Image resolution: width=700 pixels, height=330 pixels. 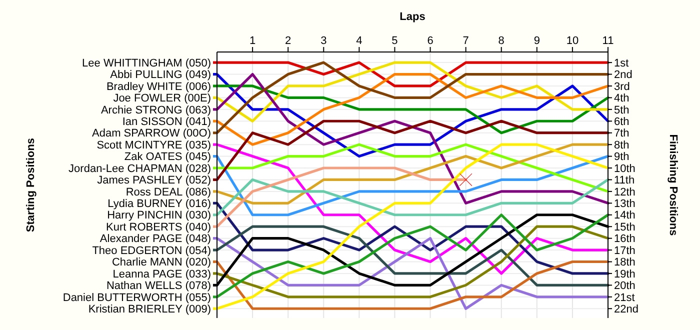 What do you see at coordinates (625, 204) in the screenshot?
I see `y-tick-label: 13th` at bounding box center [625, 204].